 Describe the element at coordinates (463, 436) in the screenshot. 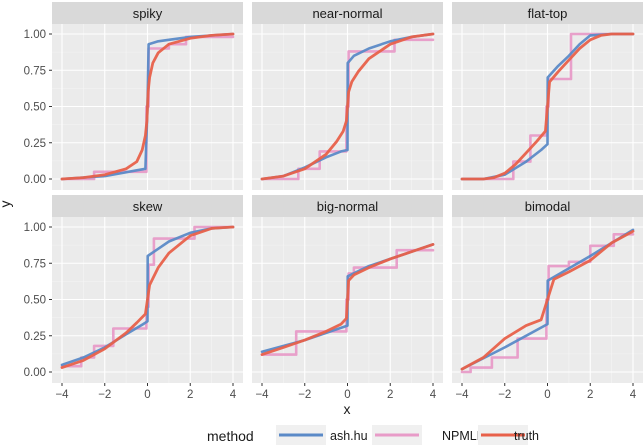

I see `legend-label: NPMLE` at that location.